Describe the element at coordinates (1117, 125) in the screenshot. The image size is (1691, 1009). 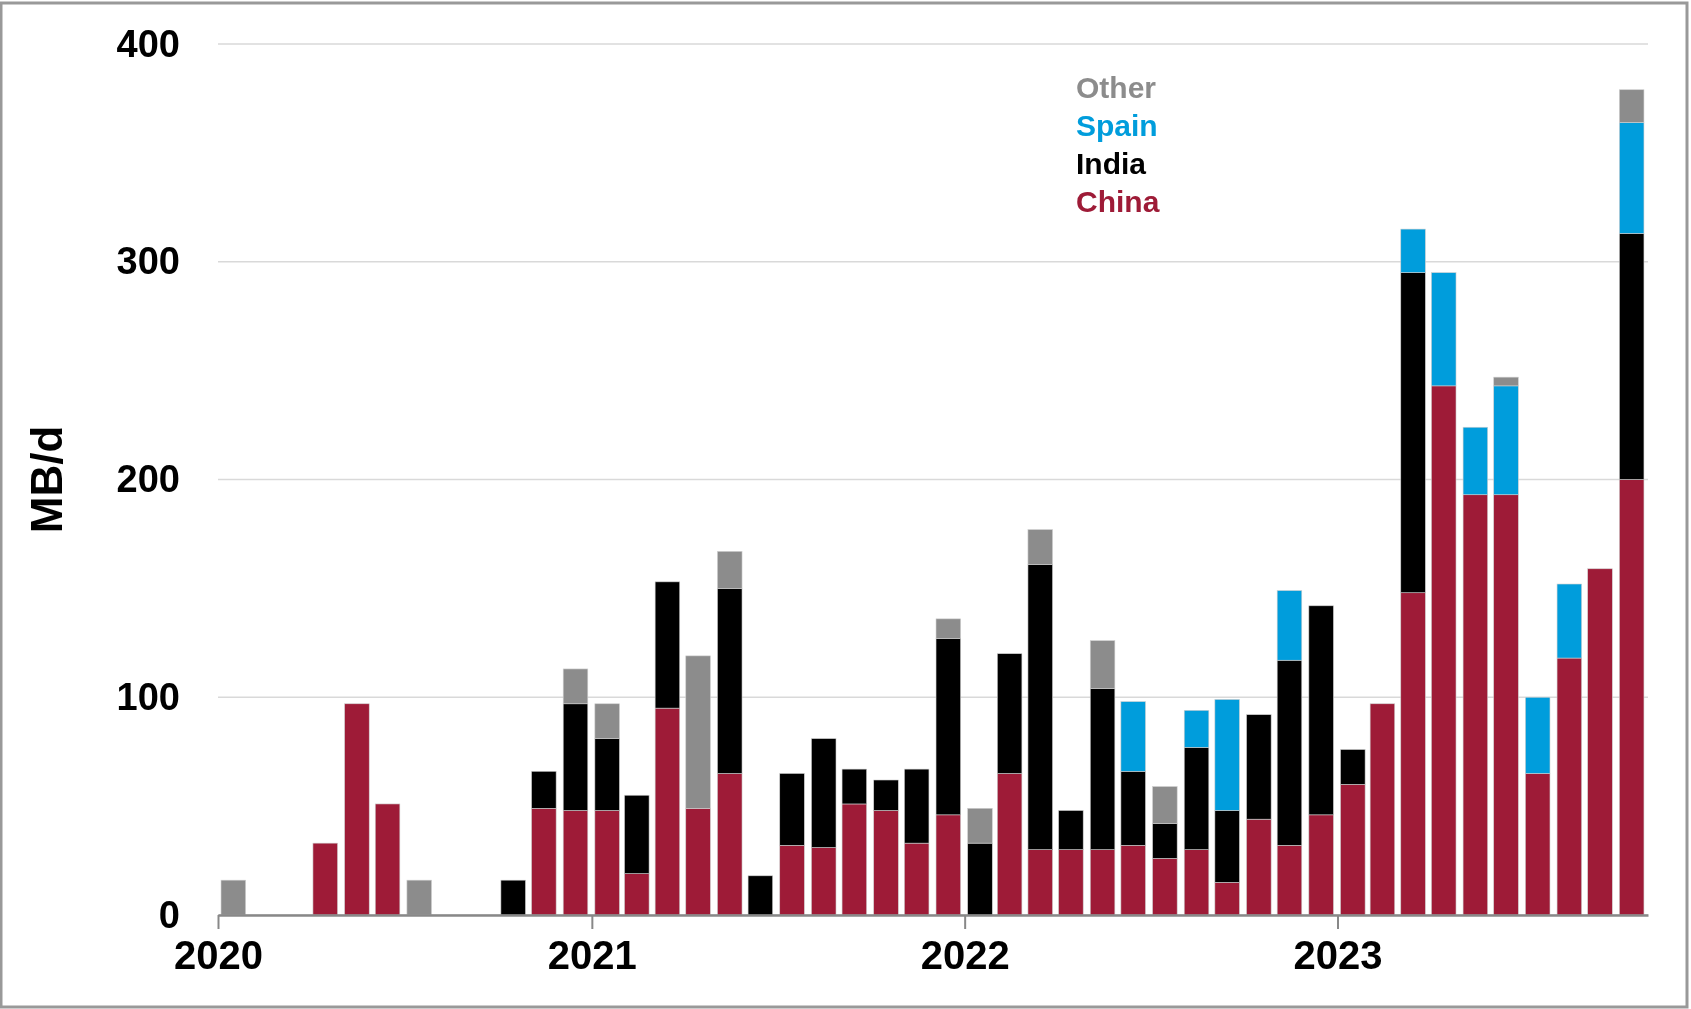
I see `text: Spain` at that location.